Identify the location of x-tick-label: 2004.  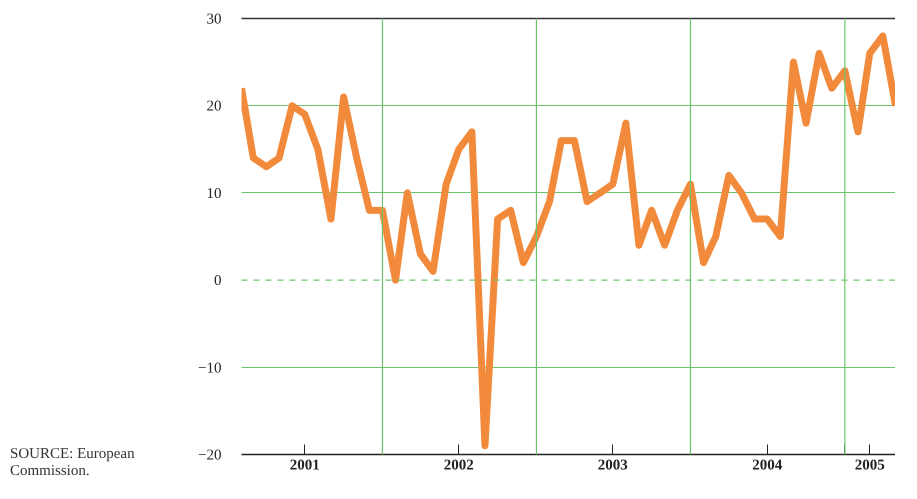
(767, 466).